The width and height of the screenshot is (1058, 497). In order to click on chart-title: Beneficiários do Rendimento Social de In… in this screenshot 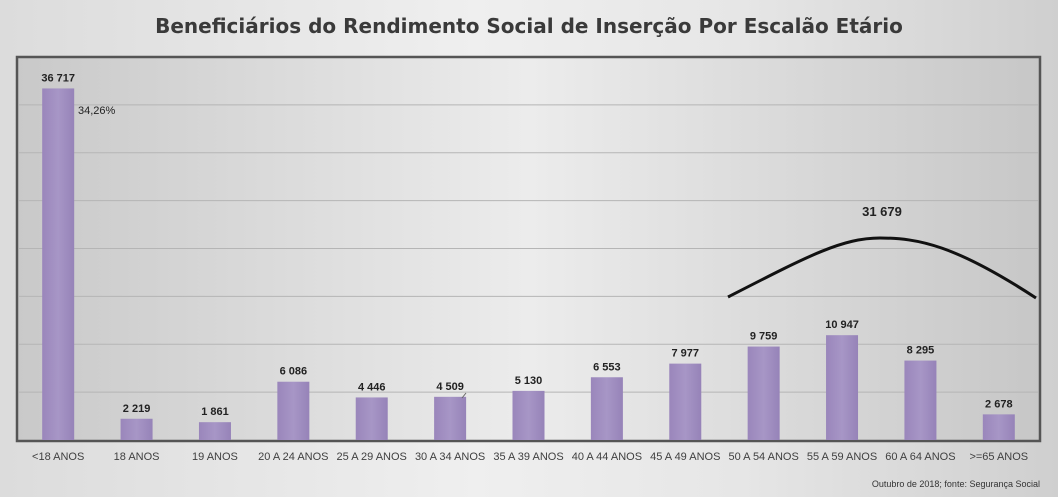, I will do `click(529, 26)`.